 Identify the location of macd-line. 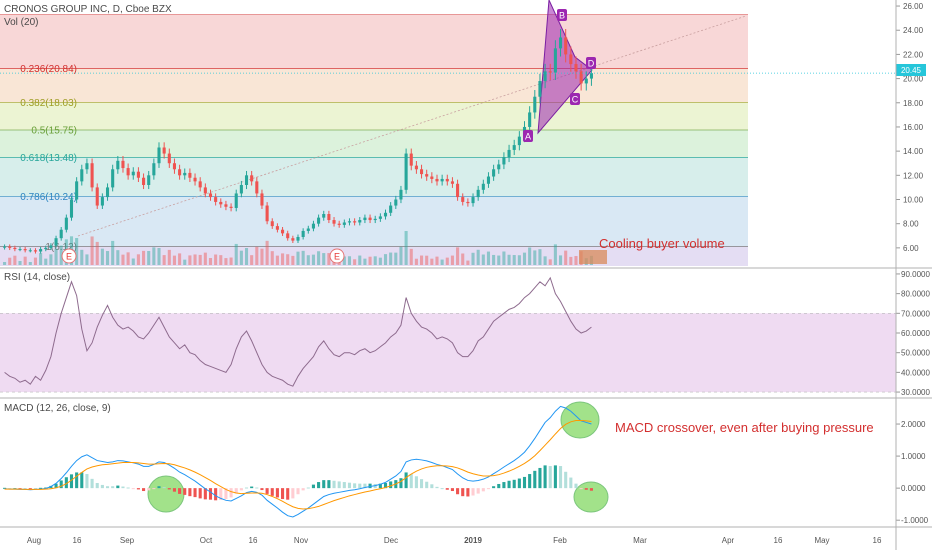
(298, 461).